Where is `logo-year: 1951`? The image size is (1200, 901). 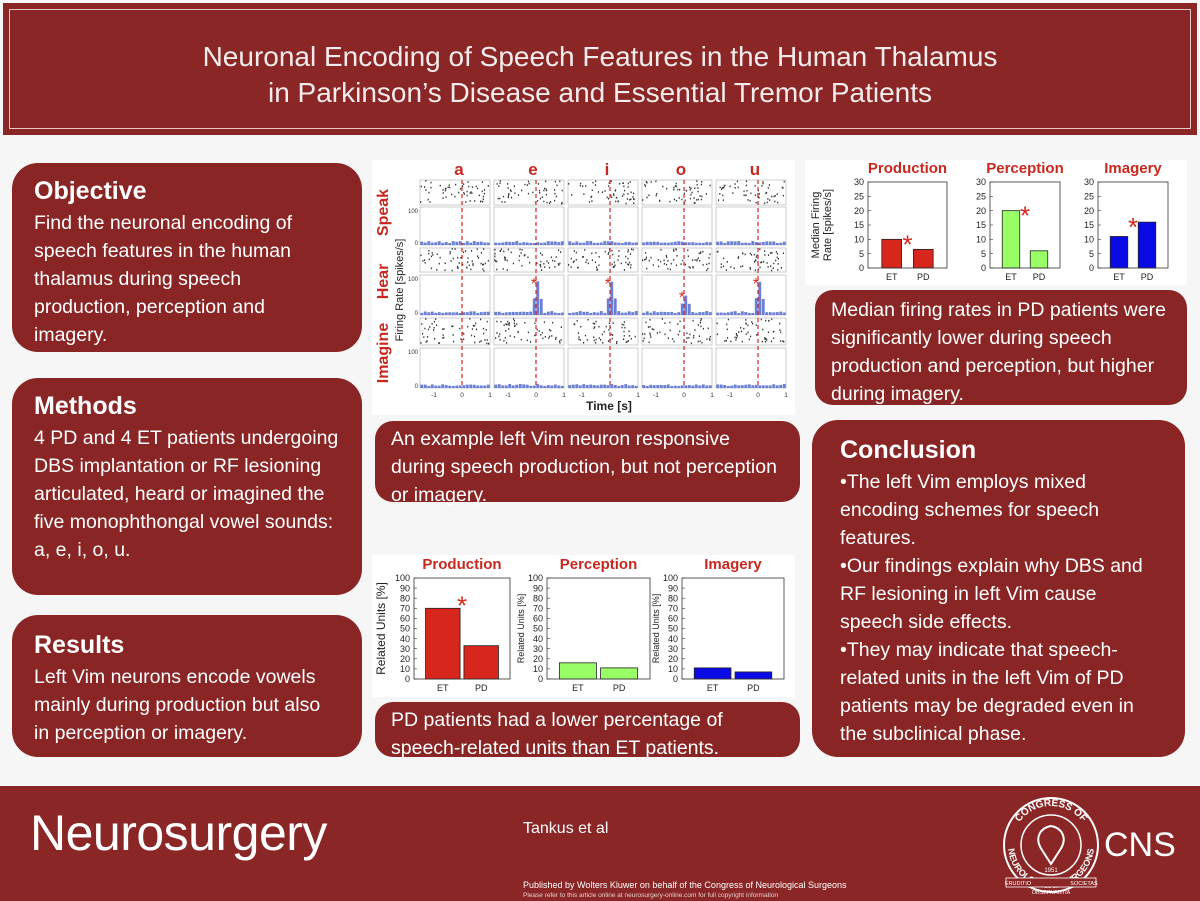 logo-year: 1951 is located at coordinates (1051, 871).